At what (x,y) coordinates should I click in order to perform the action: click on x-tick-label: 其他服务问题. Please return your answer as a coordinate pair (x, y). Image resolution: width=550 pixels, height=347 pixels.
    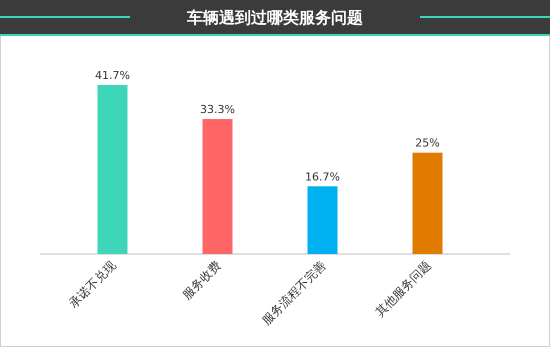
    Looking at the image, I should click on (403, 289).